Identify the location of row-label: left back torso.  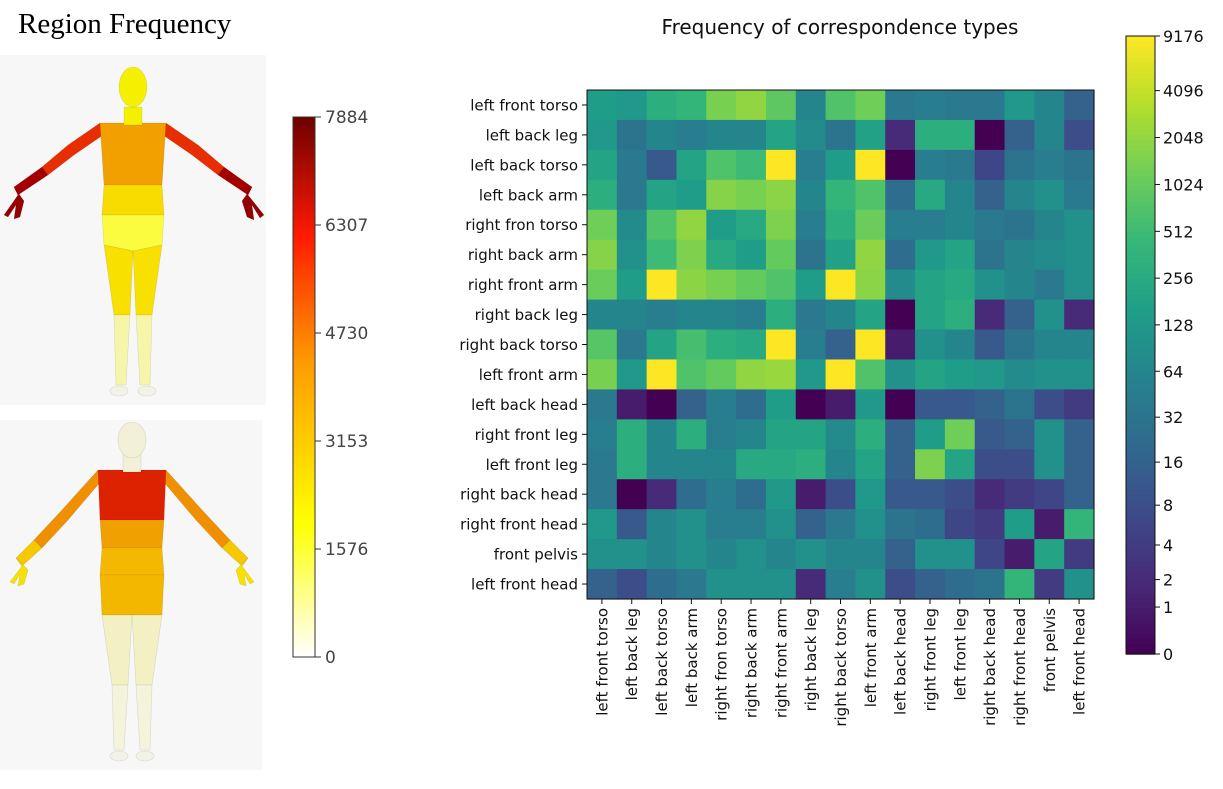
(524, 165).